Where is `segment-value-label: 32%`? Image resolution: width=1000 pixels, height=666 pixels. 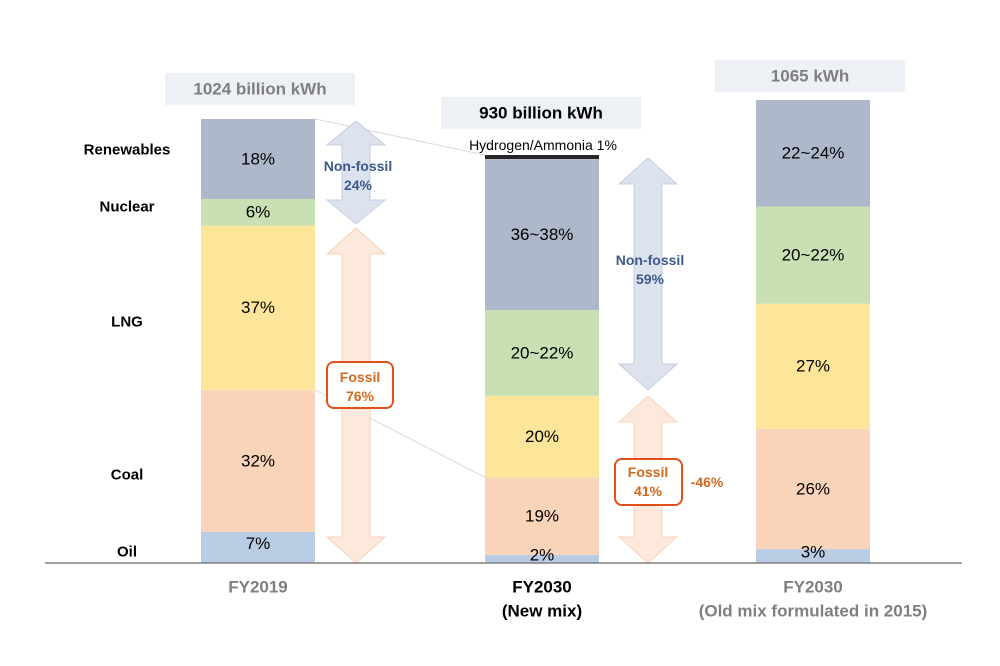 segment-value-label: 32% is located at coordinates (258, 460).